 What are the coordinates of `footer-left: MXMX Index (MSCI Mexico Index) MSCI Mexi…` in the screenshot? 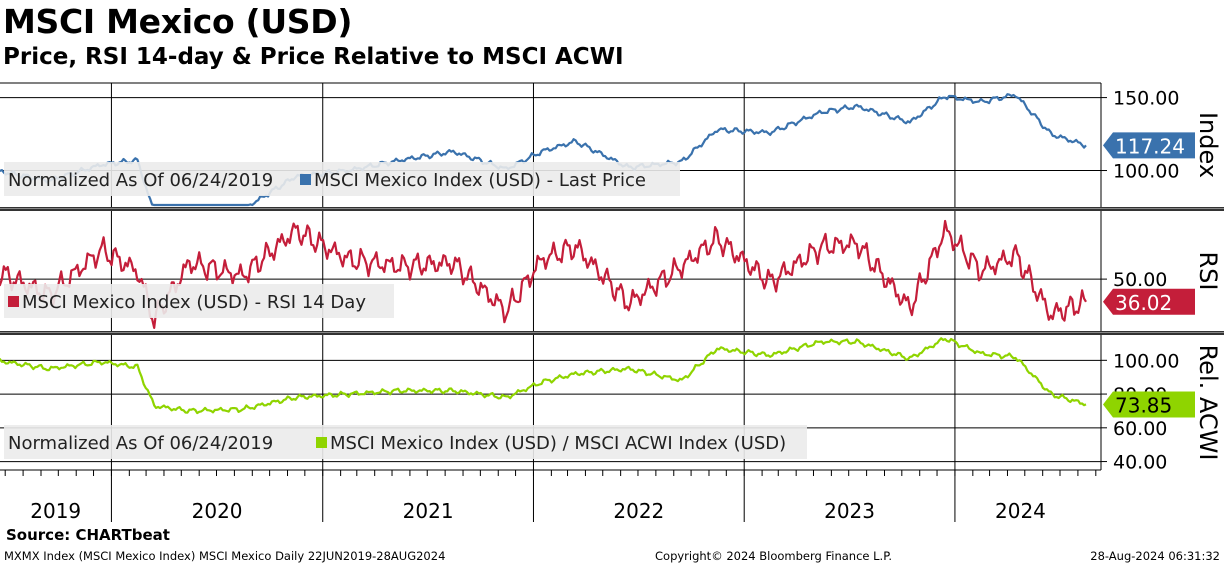 It's located at (225, 556).